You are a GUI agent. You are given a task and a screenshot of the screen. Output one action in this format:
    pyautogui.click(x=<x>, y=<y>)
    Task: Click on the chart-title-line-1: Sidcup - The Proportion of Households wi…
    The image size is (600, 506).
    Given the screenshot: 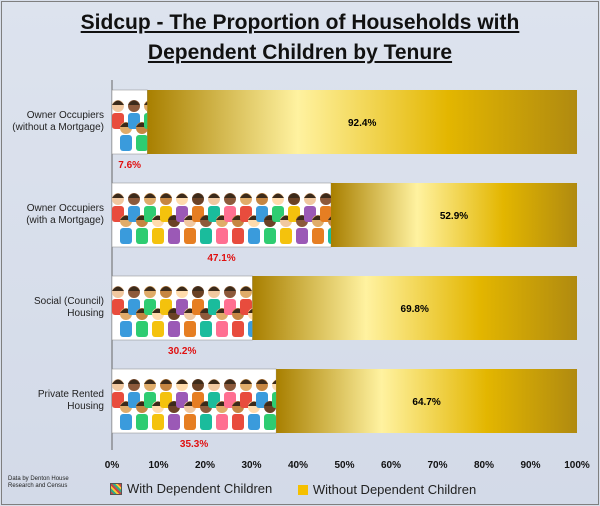 What is the action you would take?
    pyautogui.click(x=300, y=22)
    